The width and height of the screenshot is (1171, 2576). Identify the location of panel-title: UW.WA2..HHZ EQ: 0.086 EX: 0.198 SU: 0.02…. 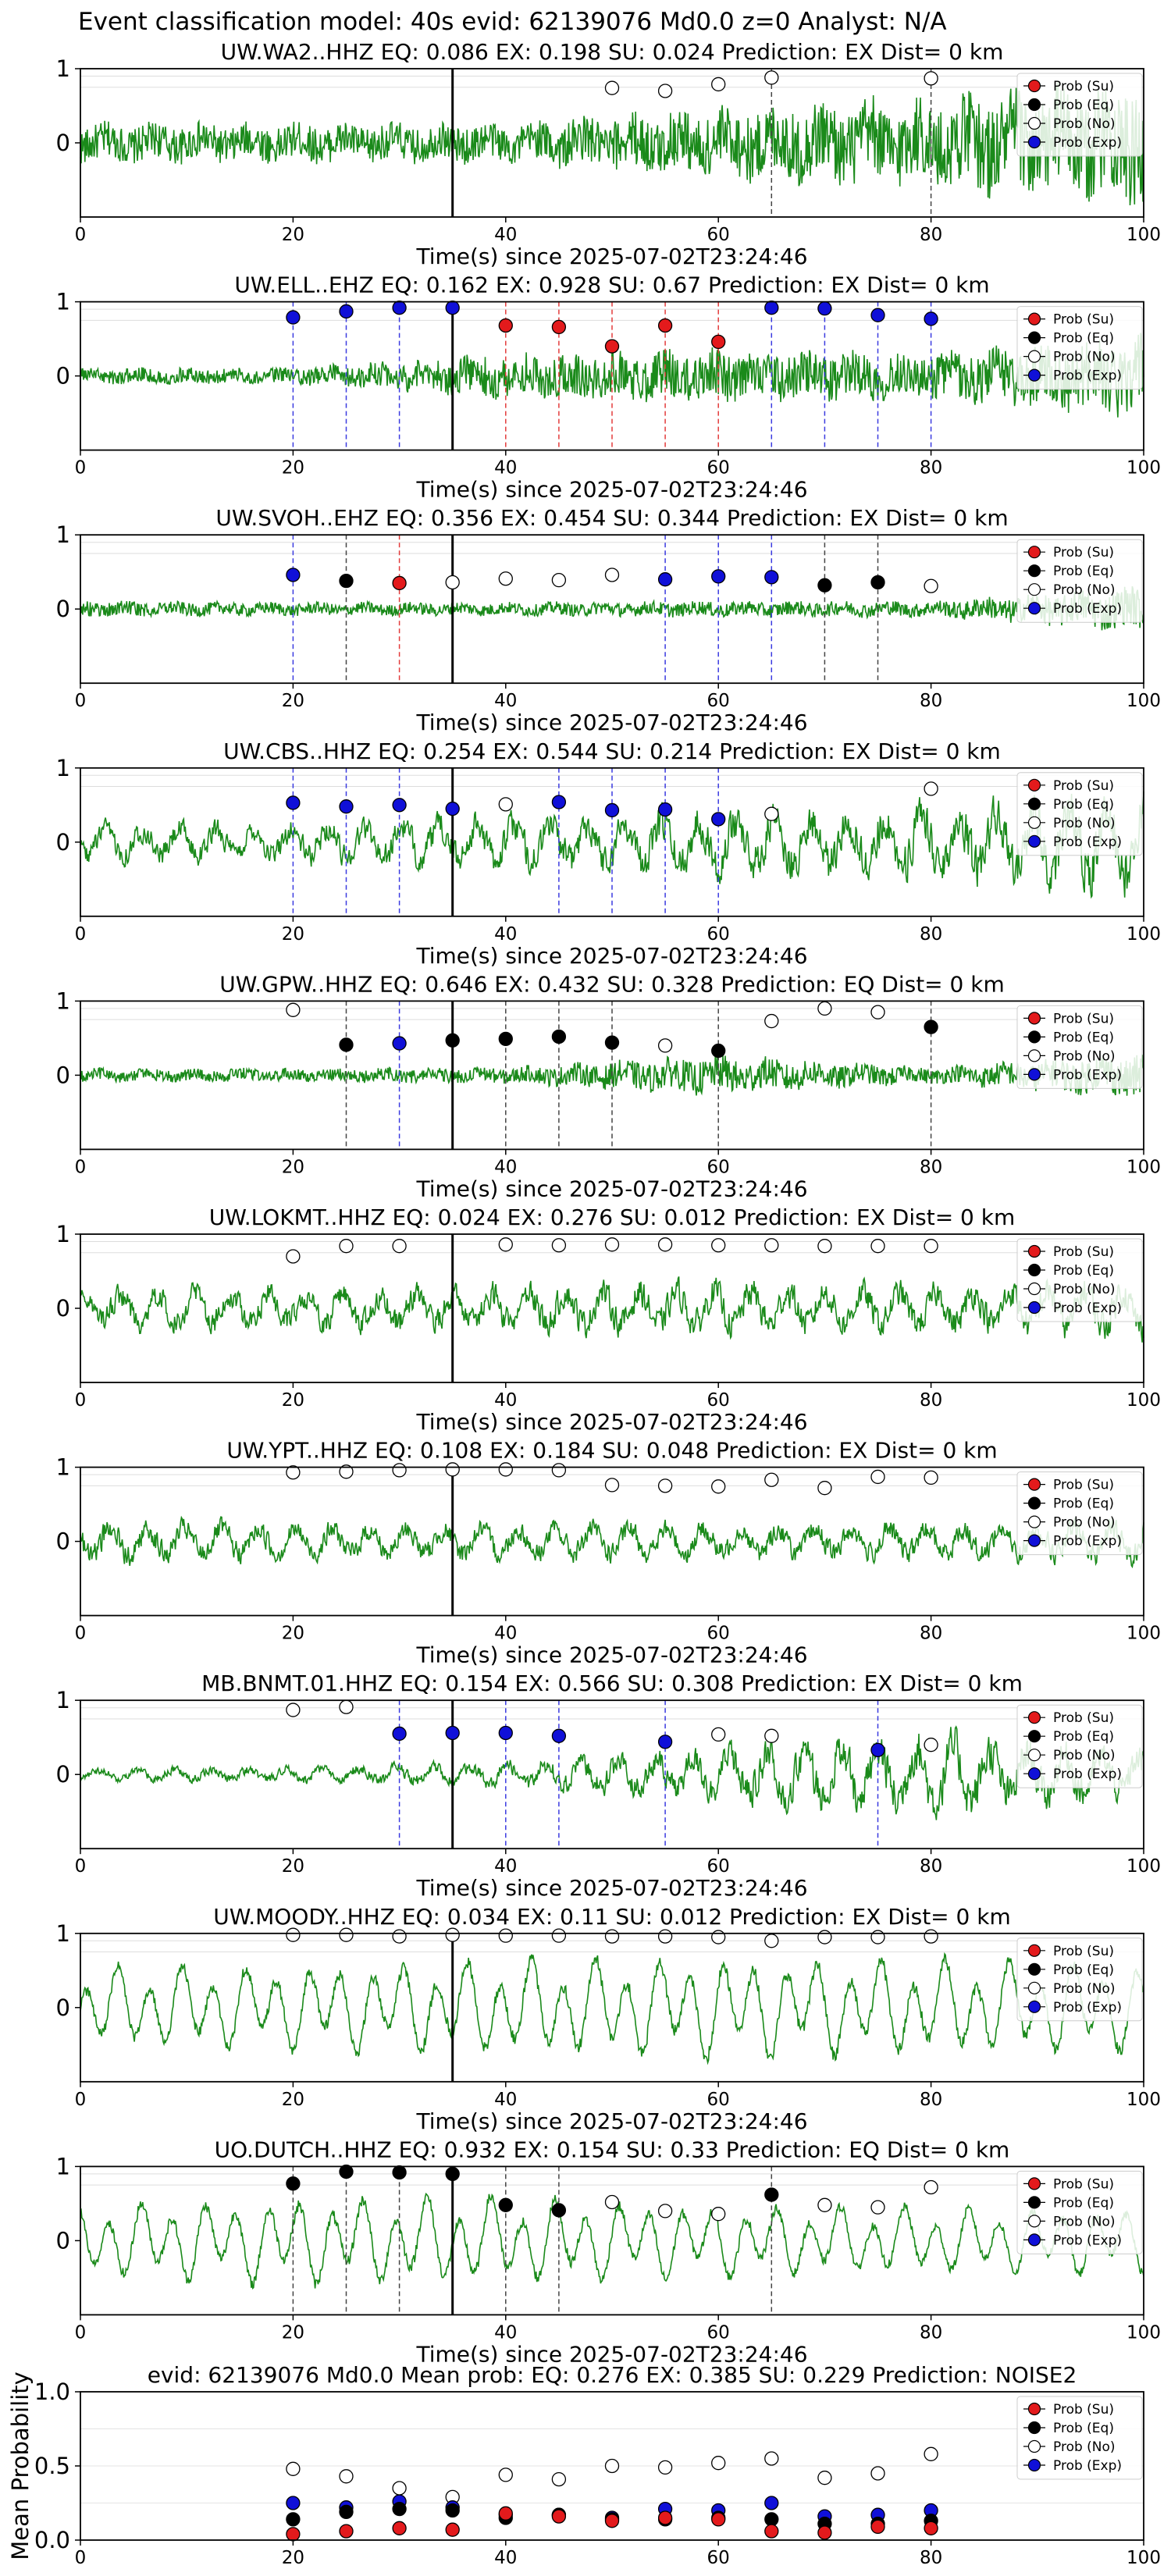
(612, 52).